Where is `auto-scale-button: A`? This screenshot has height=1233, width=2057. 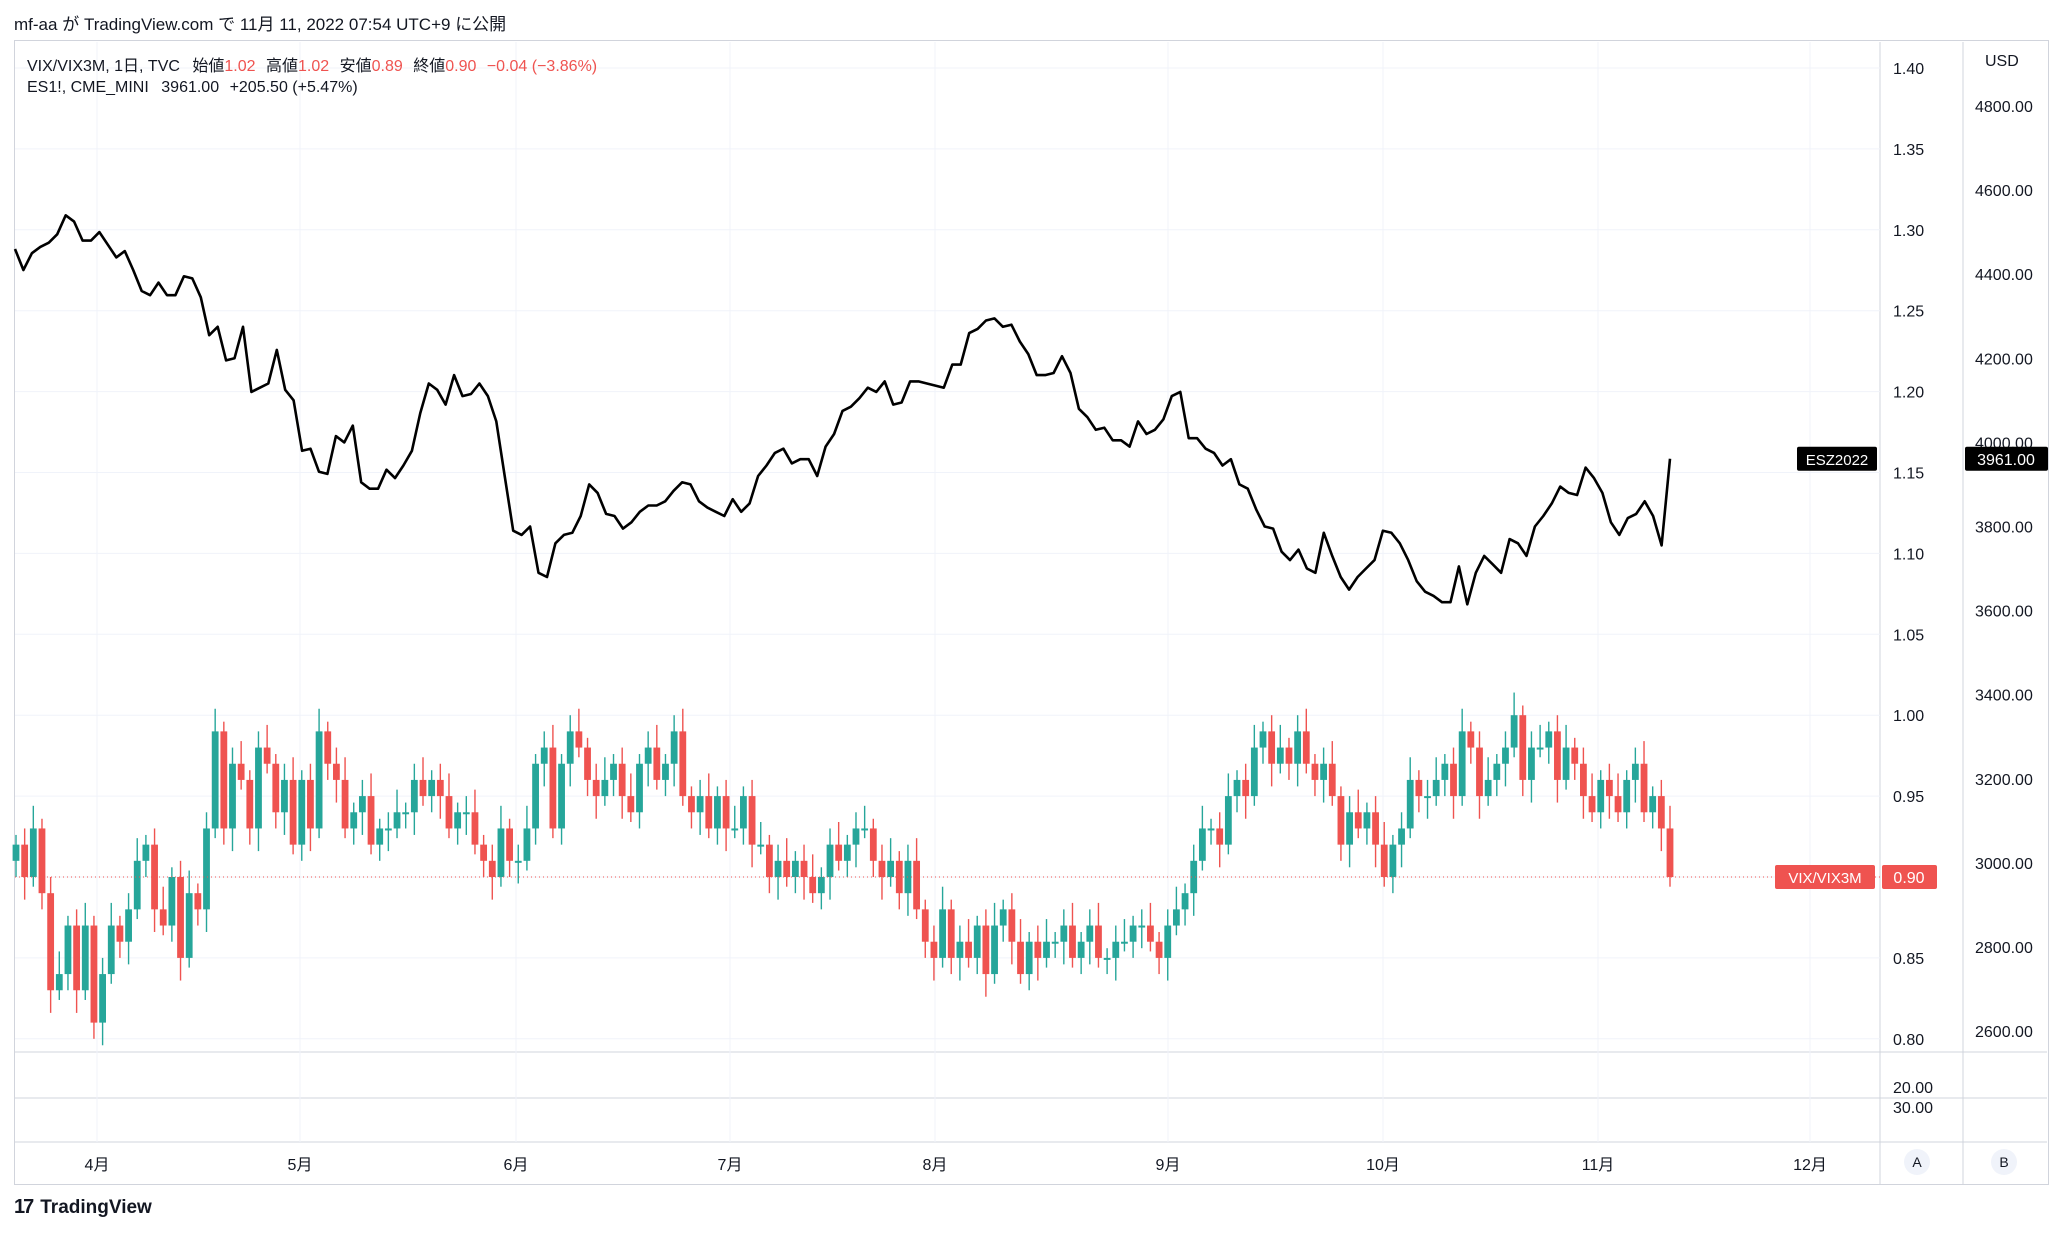 auto-scale-button: A is located at coordinates (1917, 1162).